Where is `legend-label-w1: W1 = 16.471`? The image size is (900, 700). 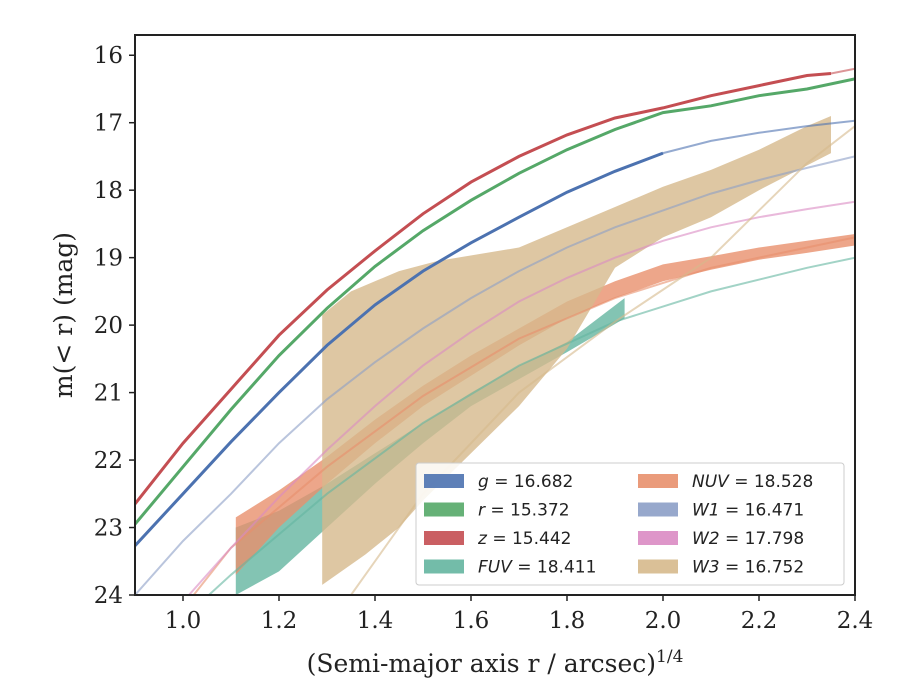
legend-label-w1: W1 = 16.471 is located at coordinates (748, 511).